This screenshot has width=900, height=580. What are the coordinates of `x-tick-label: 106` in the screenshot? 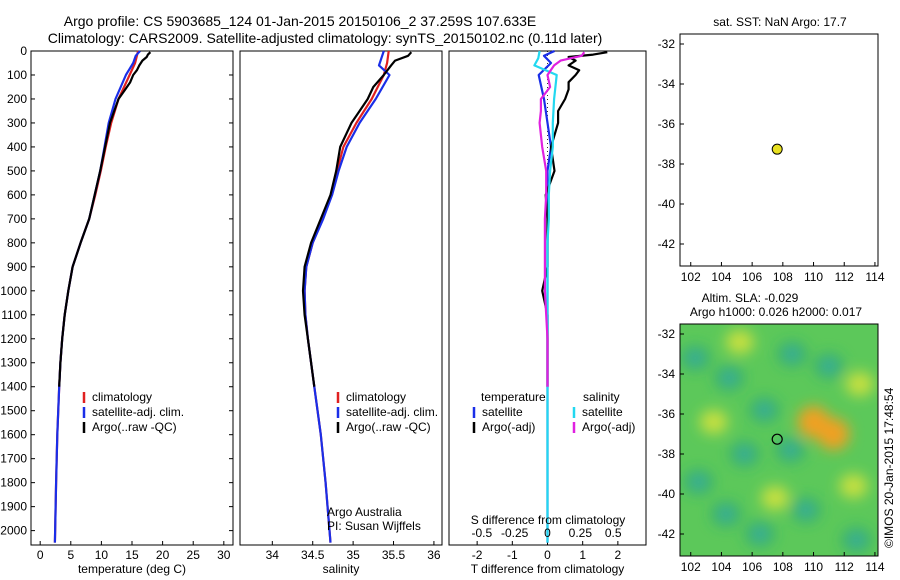 It's located at (752, 567).